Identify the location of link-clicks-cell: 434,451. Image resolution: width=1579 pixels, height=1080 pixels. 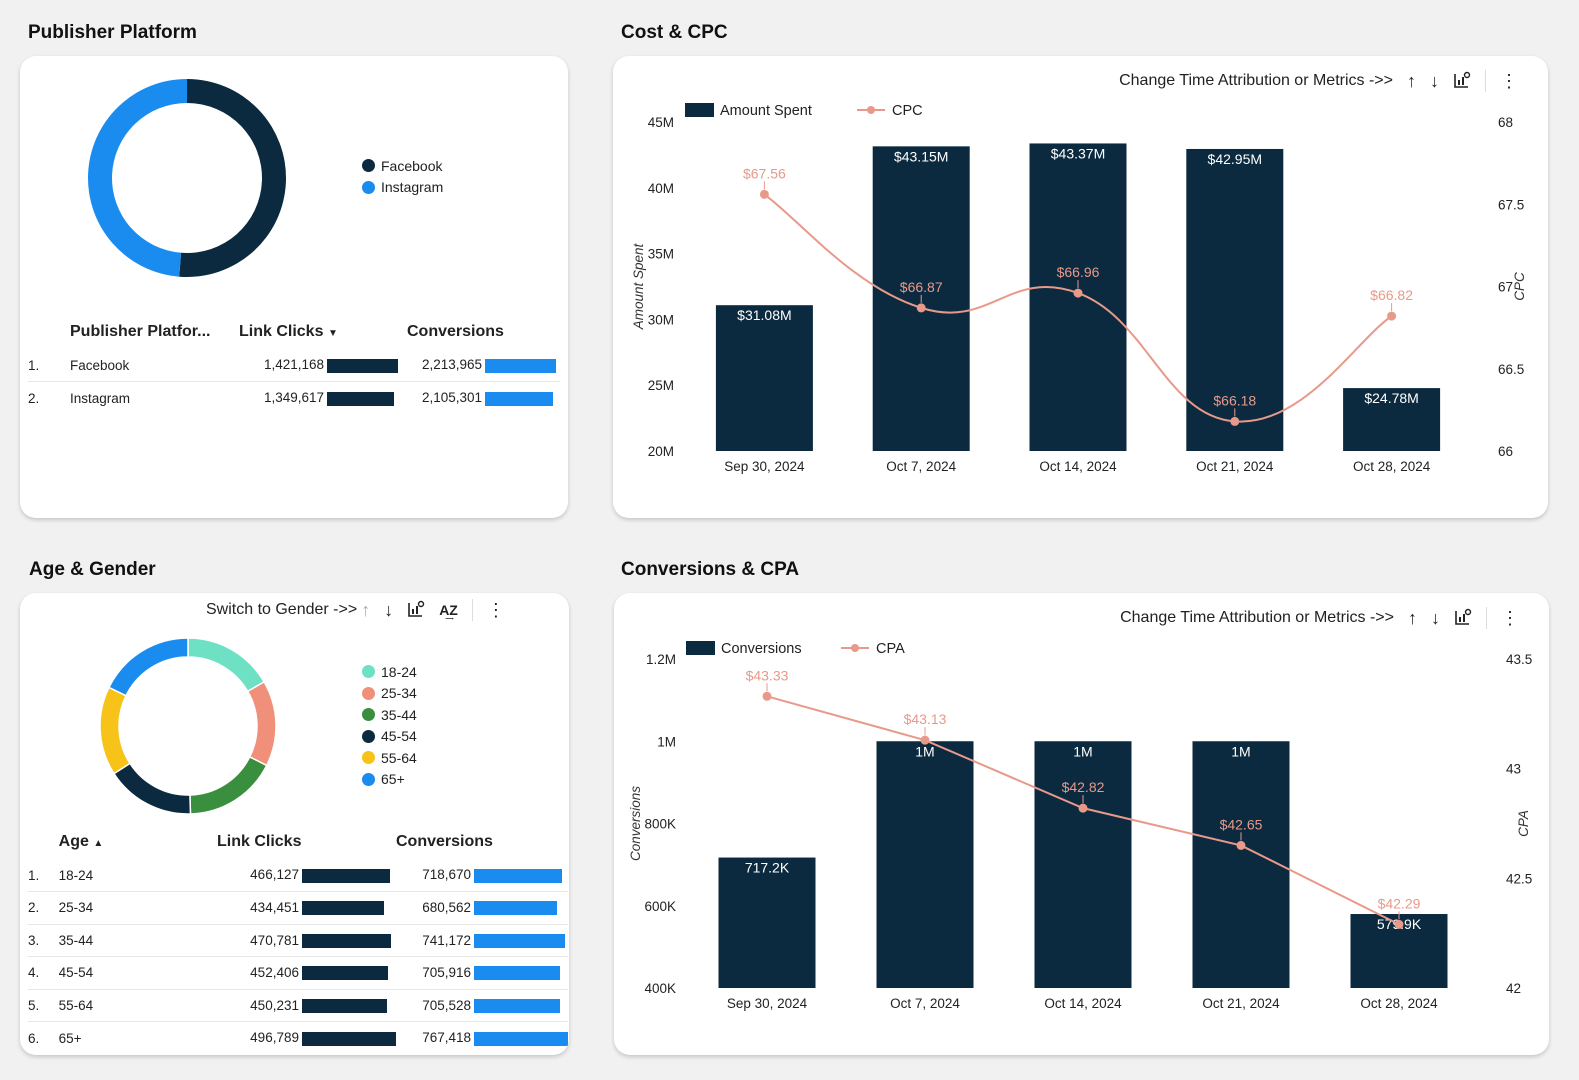
(306, 908).